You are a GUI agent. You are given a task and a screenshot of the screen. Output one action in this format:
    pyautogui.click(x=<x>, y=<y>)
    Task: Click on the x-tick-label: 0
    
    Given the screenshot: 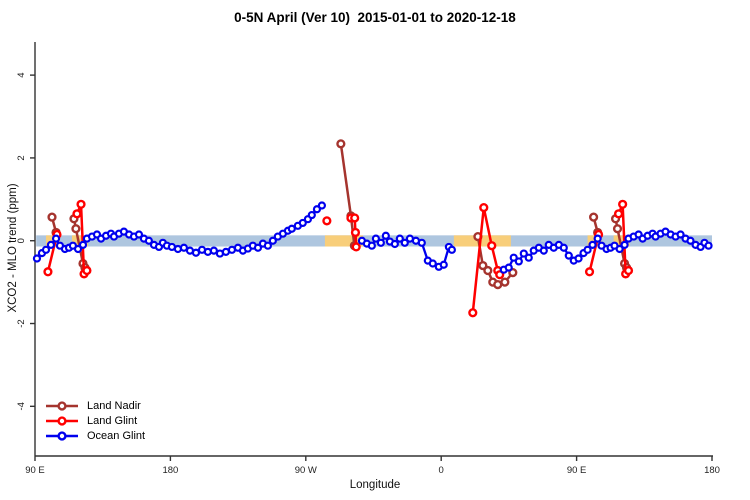 What is the action you would take?
    pyautogui.click(x=441, y=470)
    